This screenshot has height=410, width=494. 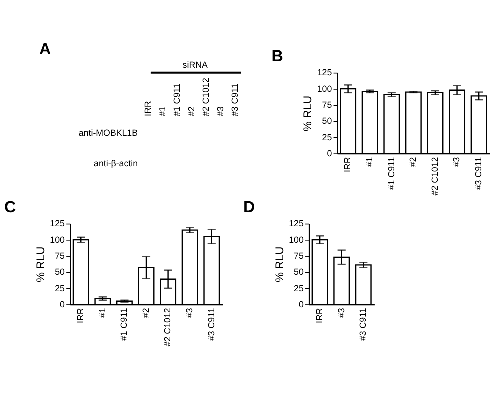 What do you see at coordinates (206, 97) in the screenshot?
I see `category-label: #2 C1012` at bounding box center [206, 97].